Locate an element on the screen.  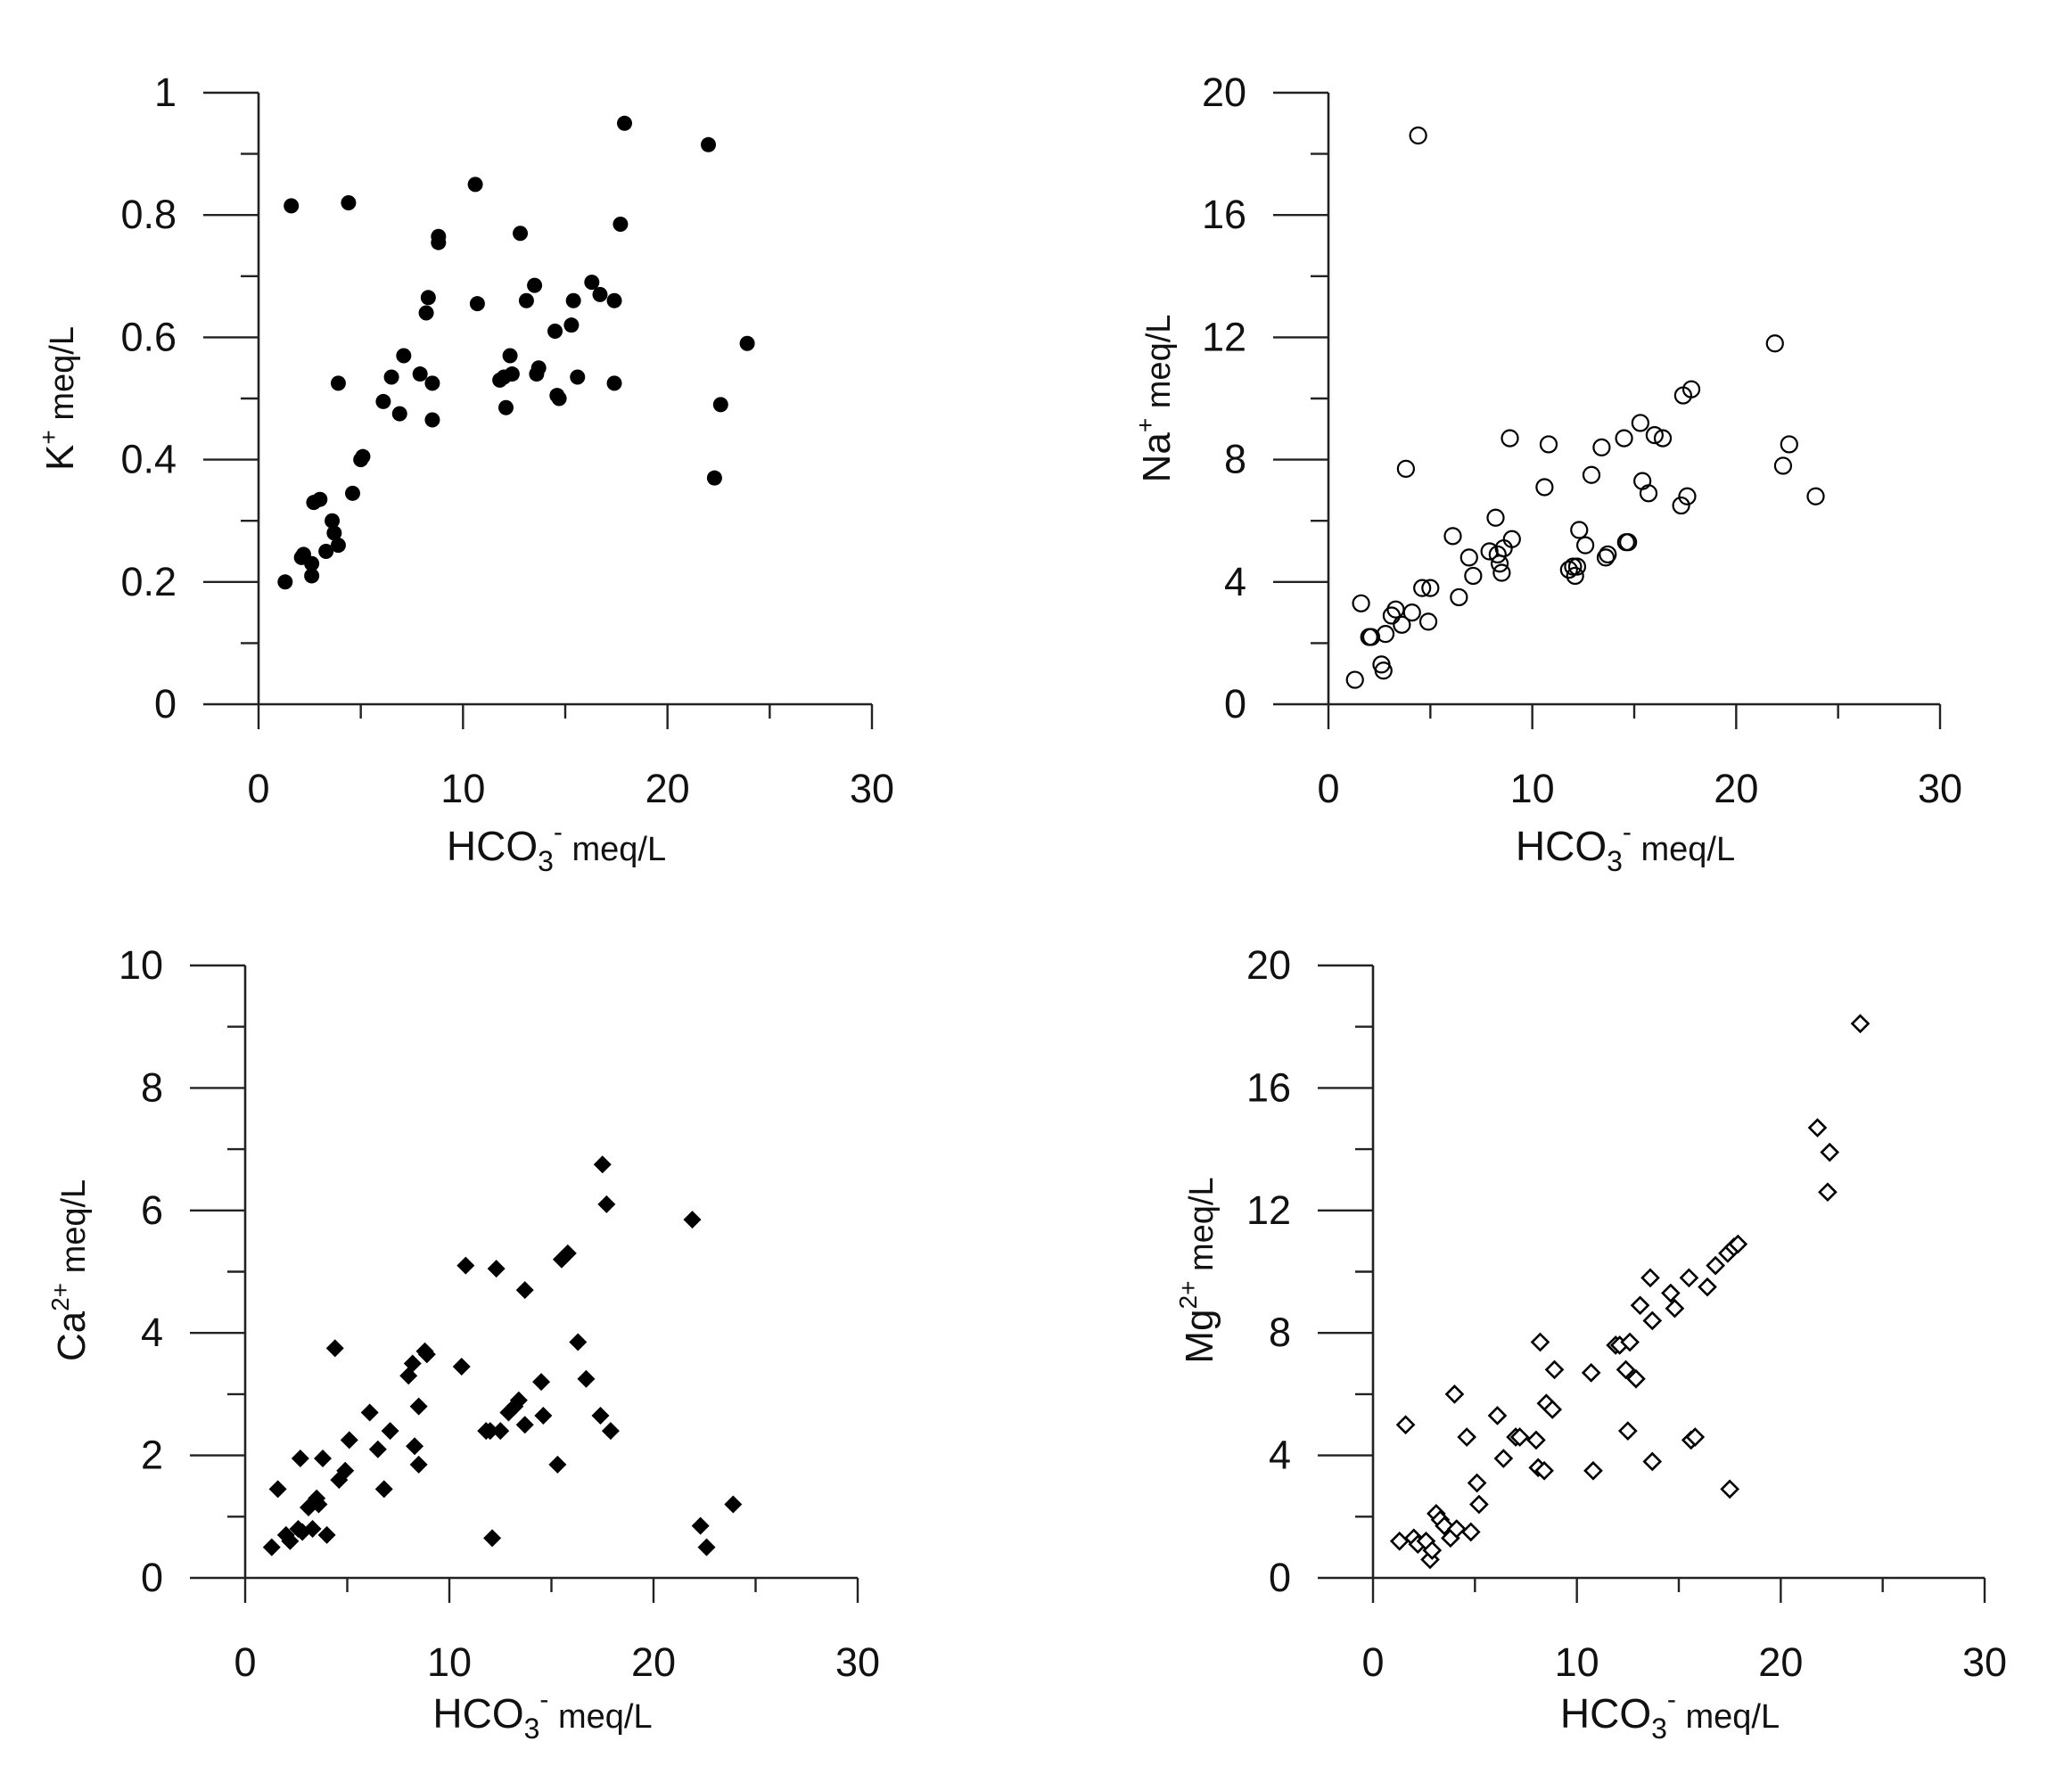
y-tick-label: 0.6 is located at coordinates (149, 336).